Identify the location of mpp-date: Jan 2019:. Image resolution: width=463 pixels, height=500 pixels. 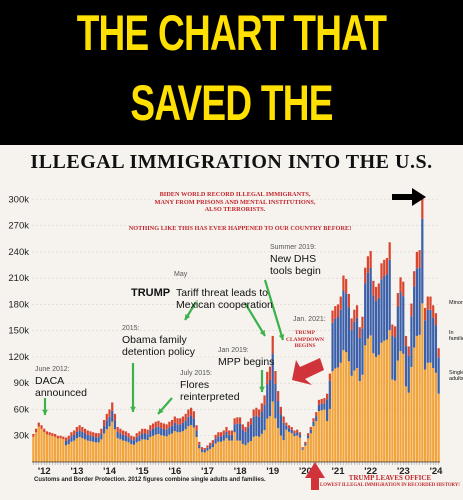
(233, 350).